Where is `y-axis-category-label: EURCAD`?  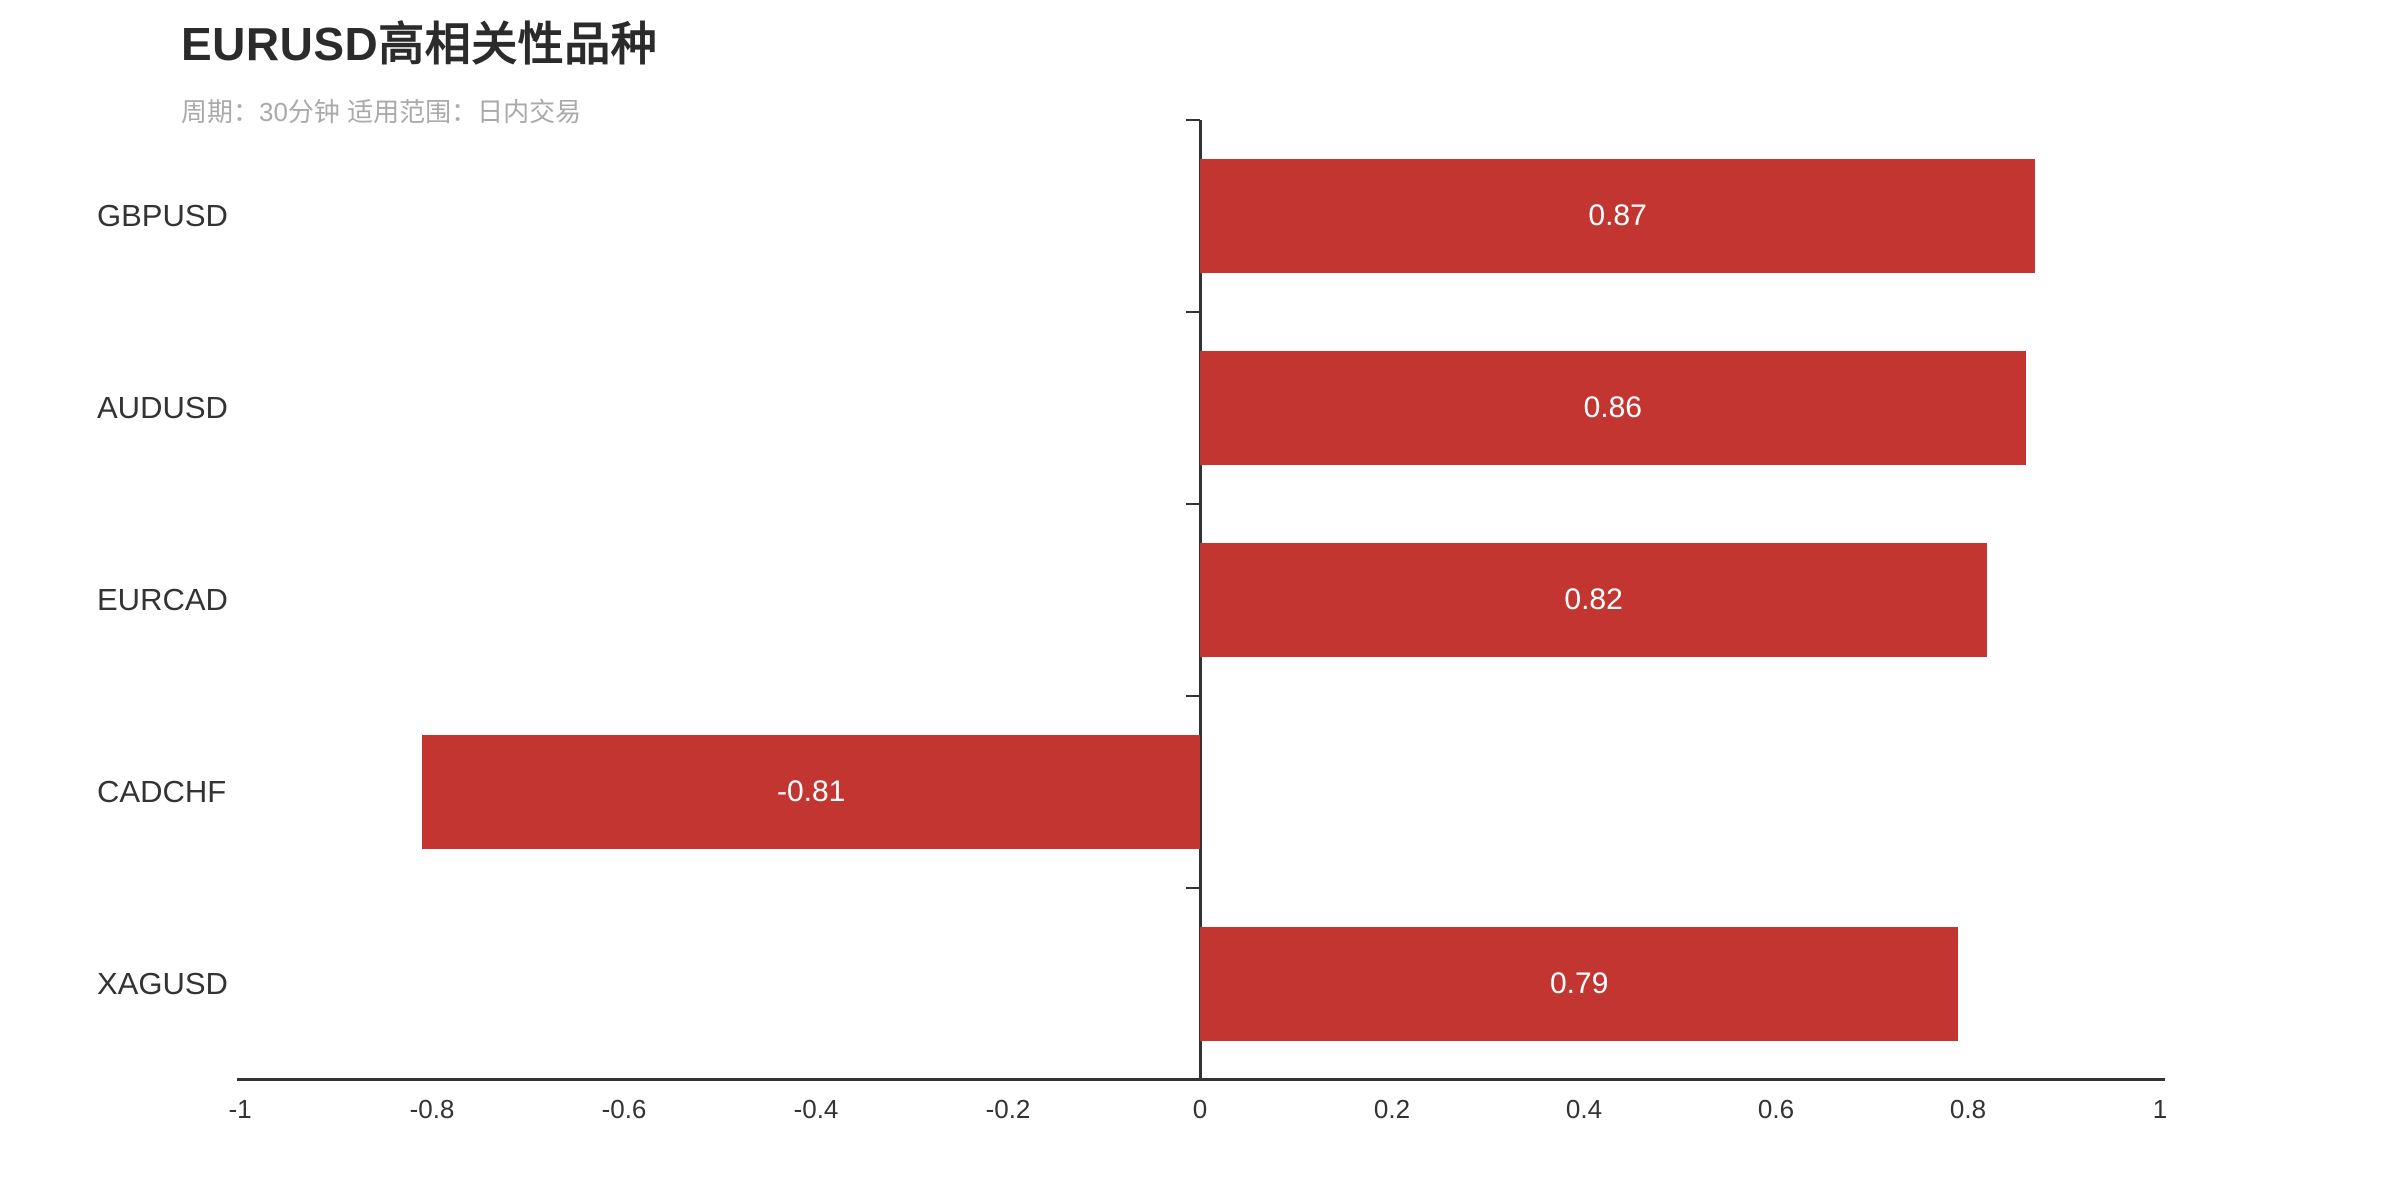
y-axis-category-label: EURCAD is located at coordinates (162, 599).